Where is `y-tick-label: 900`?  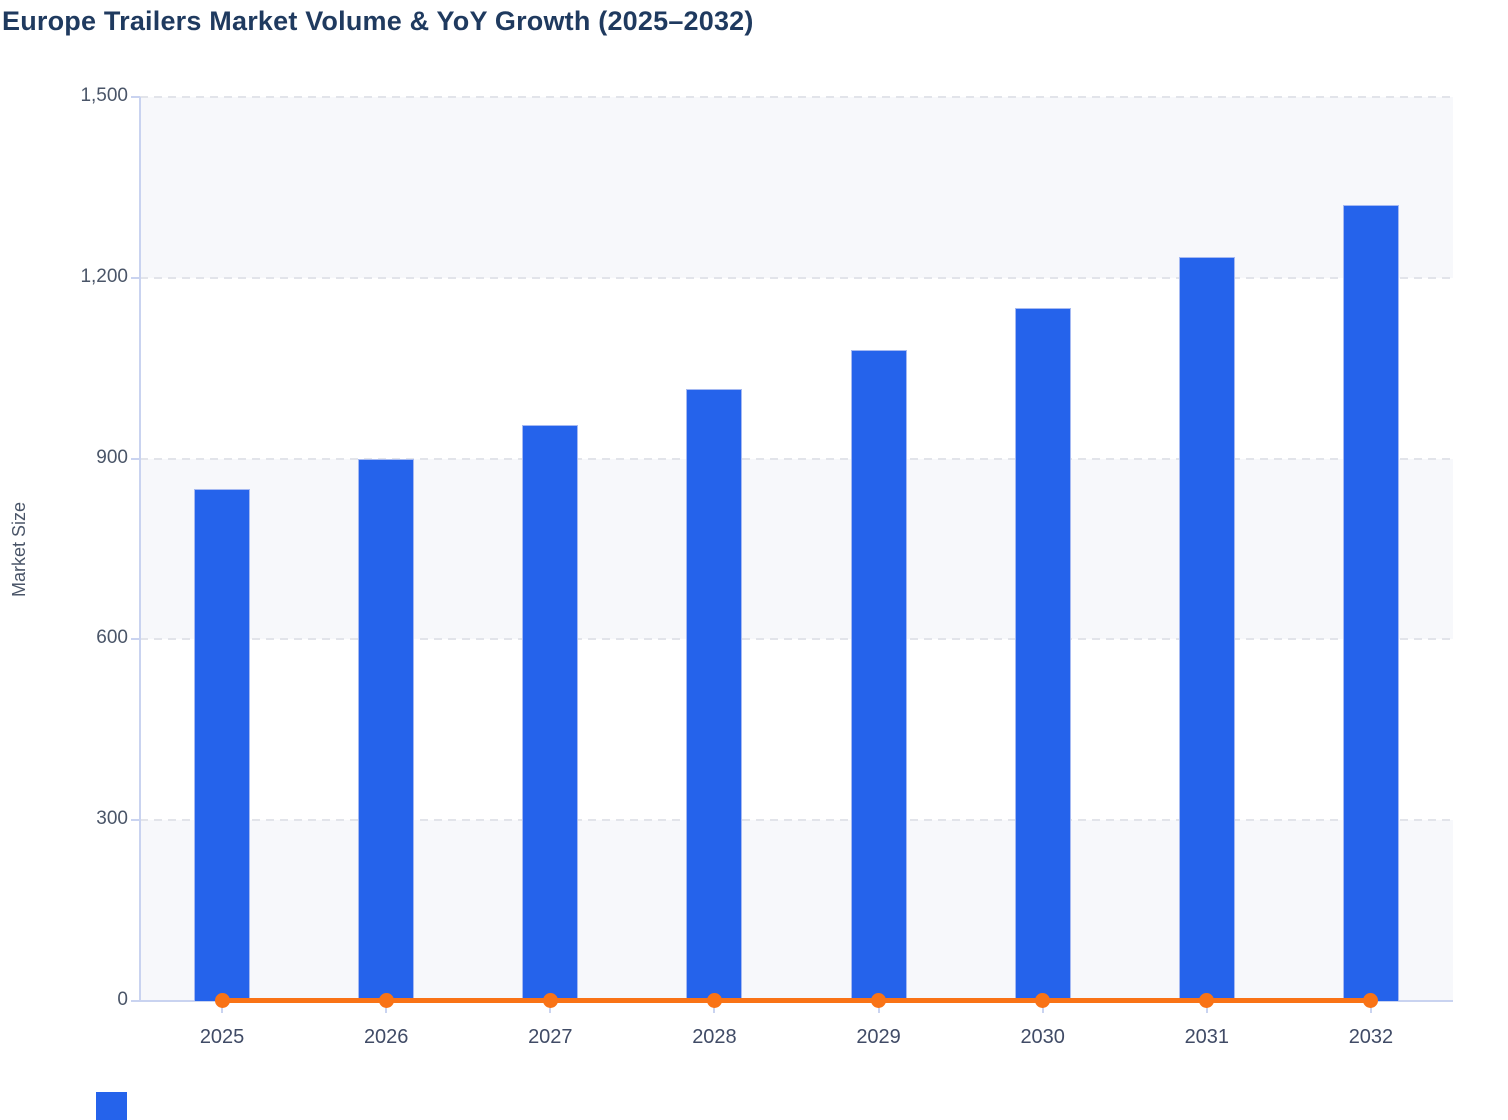 y-tick-label: 900 is located at coordinates (112, 457).